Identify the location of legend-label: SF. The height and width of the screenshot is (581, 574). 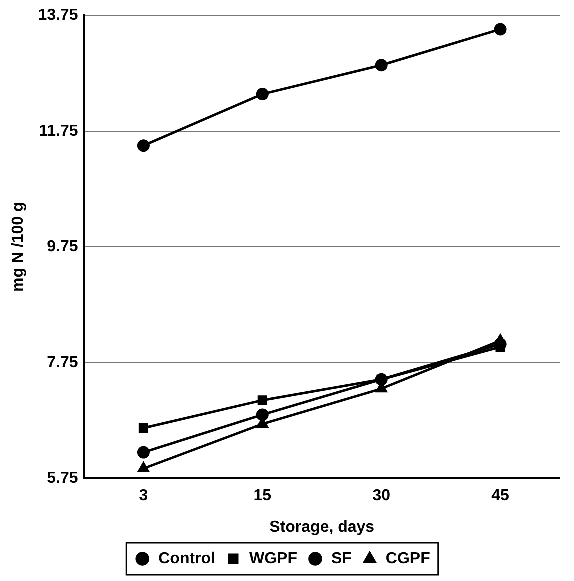
(341, 559).